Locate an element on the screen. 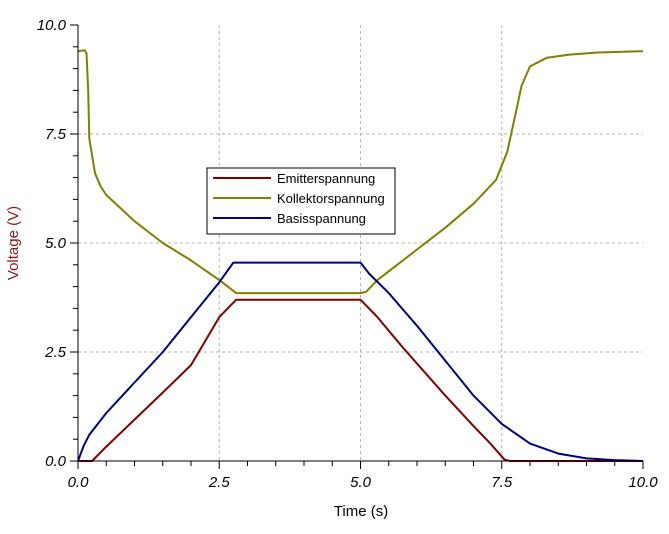 This screenshot has width=669, height=534. x-tick-label: 10.0 is located at coordinates (643, 482).